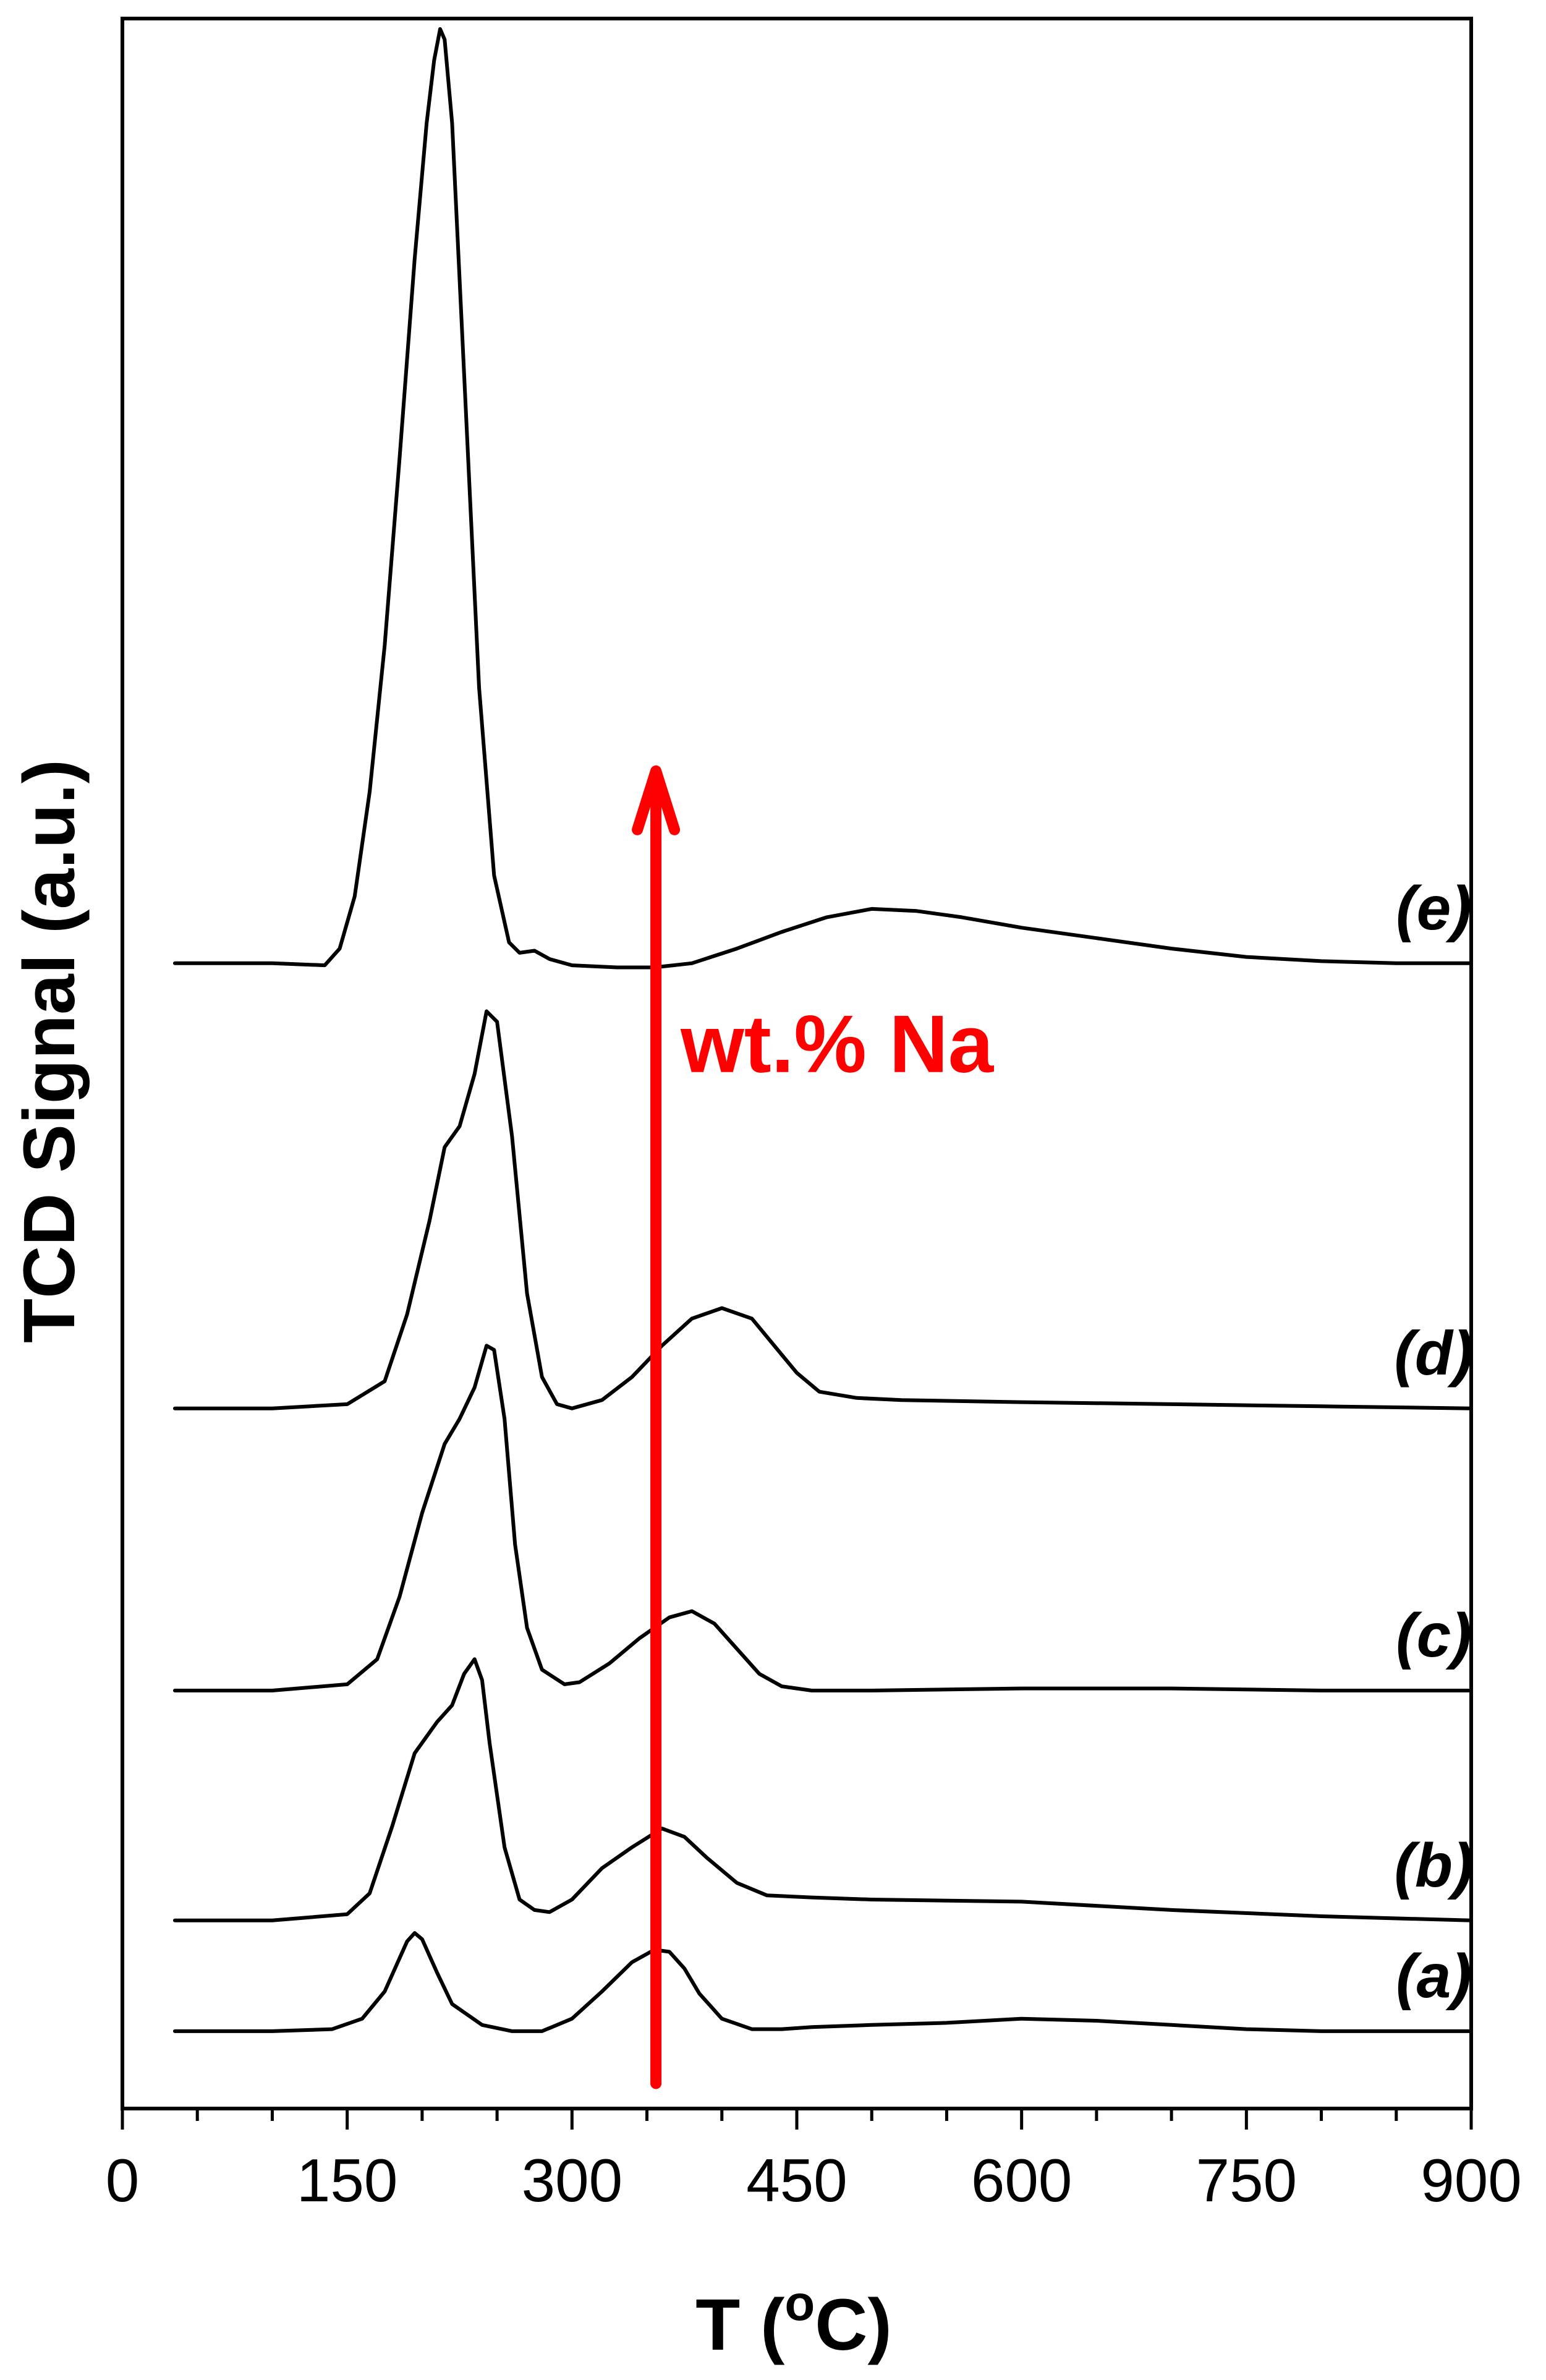 This screenshot has height=2380, width=1546. Describe the element at coordinates (1434, 1443) in the screenshot. I see `series-labels: (a) (b) (c) (d) (e)` at that location.